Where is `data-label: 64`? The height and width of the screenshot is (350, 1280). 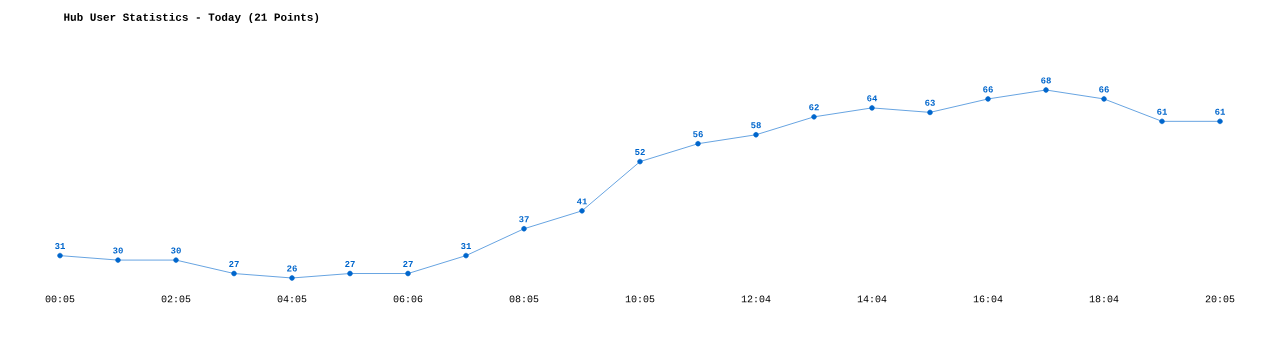 data-label: 64 is located at coordinates (872, 98).